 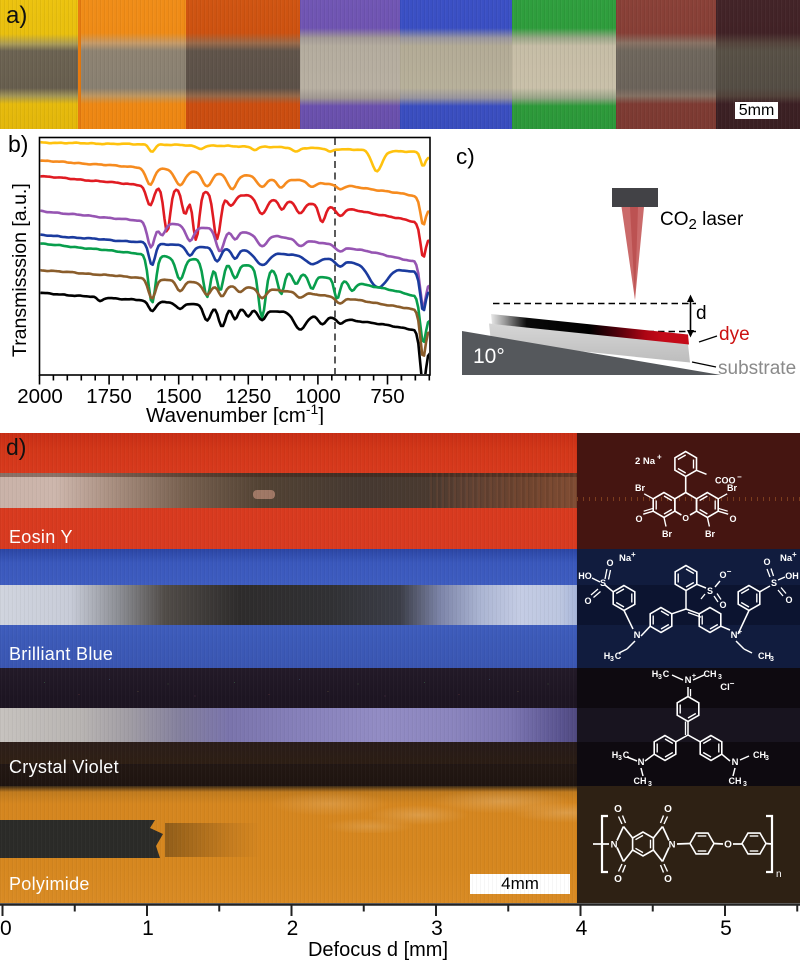 What do you see at coordinates (40, 396) in the screenshot?
I see `svg-text: 2000` at bounding box center [40, 396].